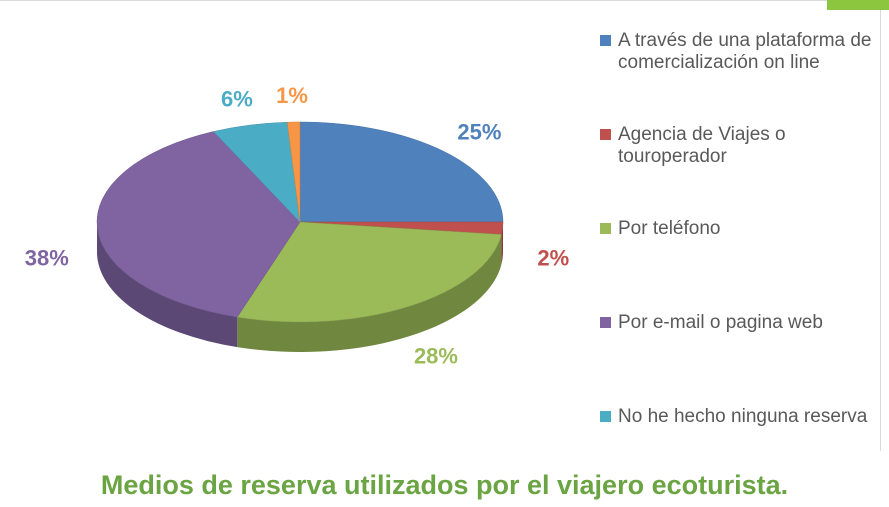  What do you see at coordinates (436, 355) in the screenshot?
I see `data-label: 28%` at bounding box center [436, 355].